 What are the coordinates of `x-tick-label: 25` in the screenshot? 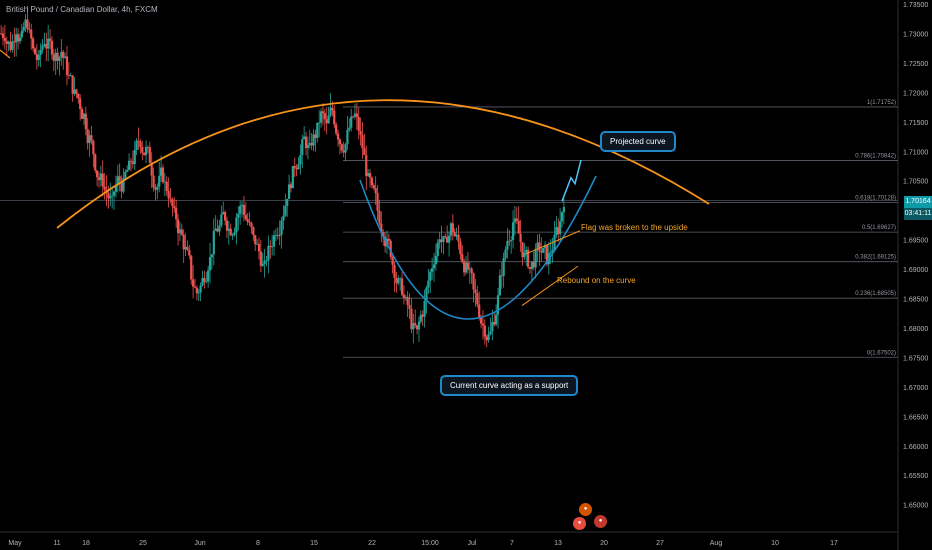 It's located at (143, 543).